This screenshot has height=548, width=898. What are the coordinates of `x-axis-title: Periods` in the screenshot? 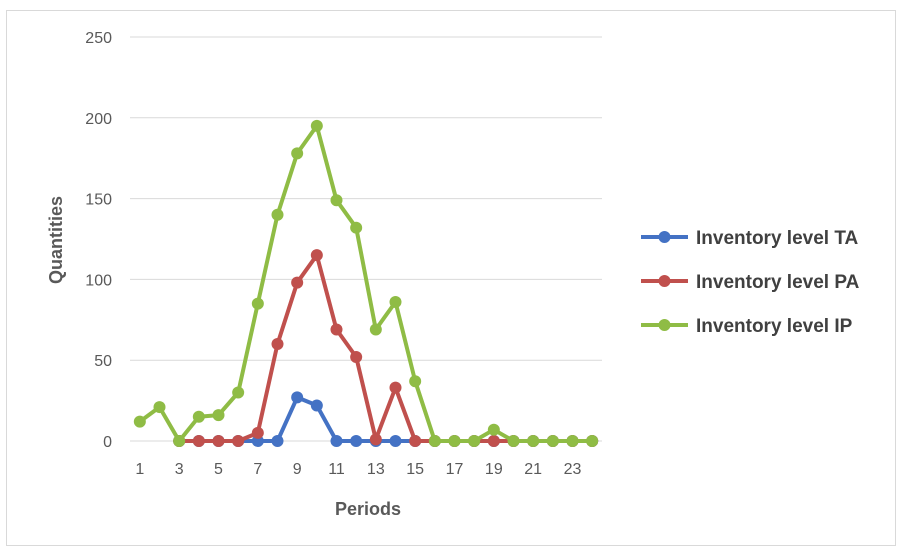 It's located at (368, 509).